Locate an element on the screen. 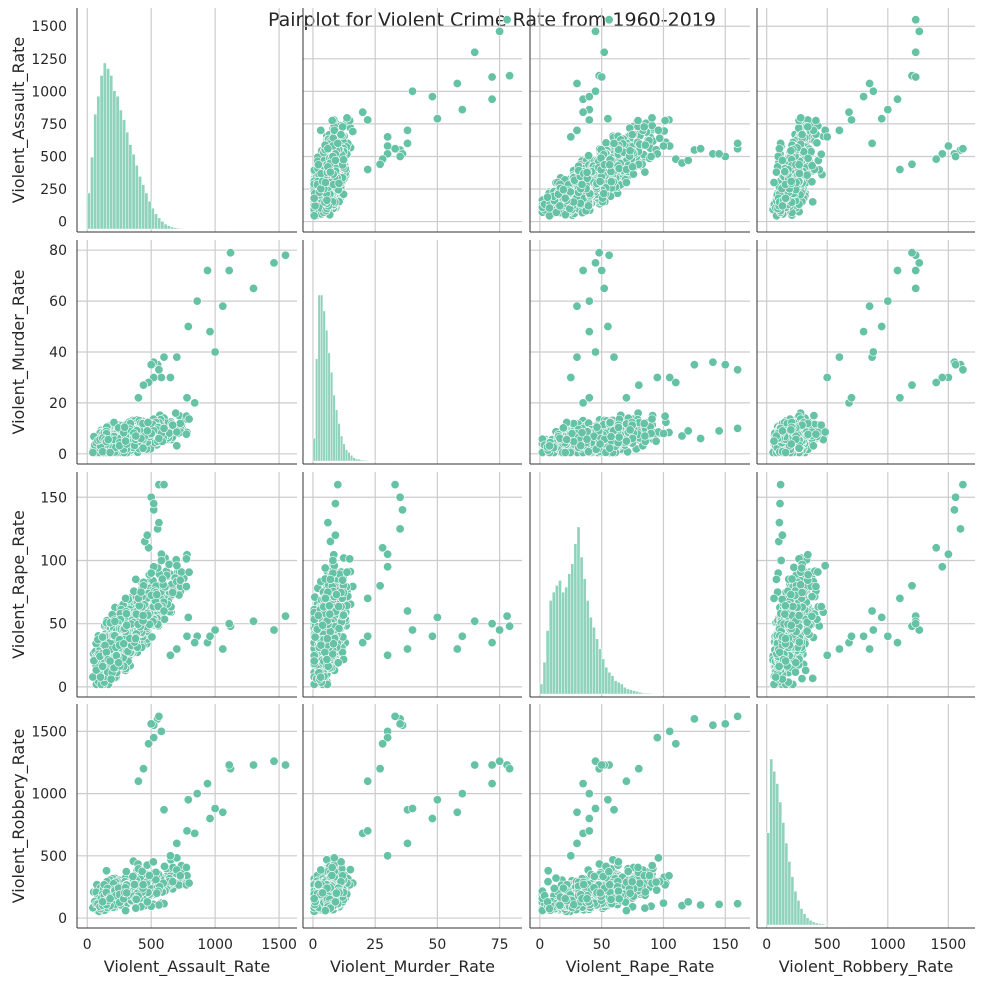 This screenshot has height=983, width=983. tick-label-y: 0 is located at coordinates (62, 223).